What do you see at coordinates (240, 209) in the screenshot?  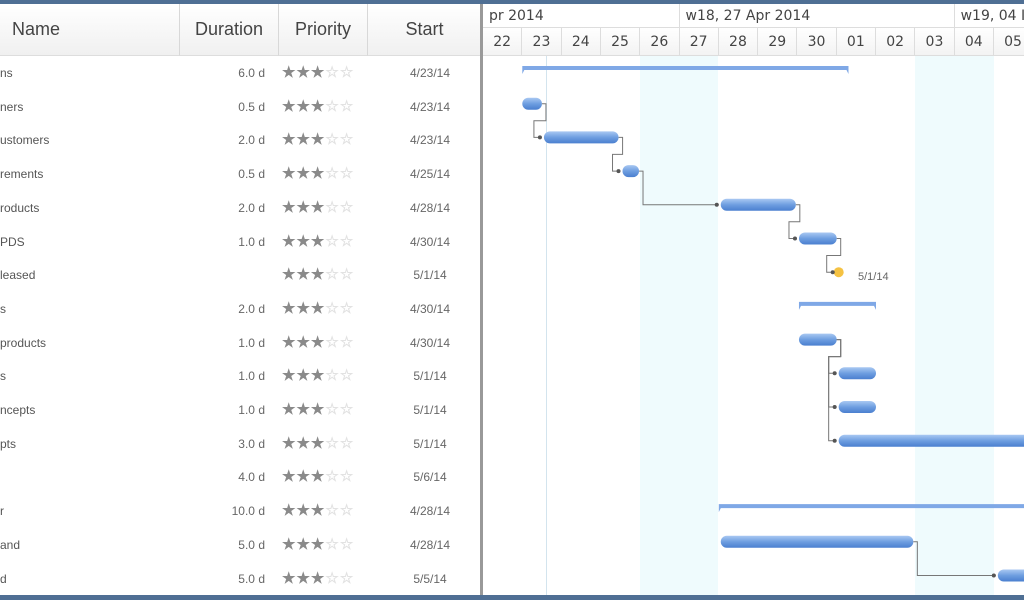 I see `table-row: roducts 2.0 d ★★★☆☆ 4/28/14` at bounding box center [240, 209].